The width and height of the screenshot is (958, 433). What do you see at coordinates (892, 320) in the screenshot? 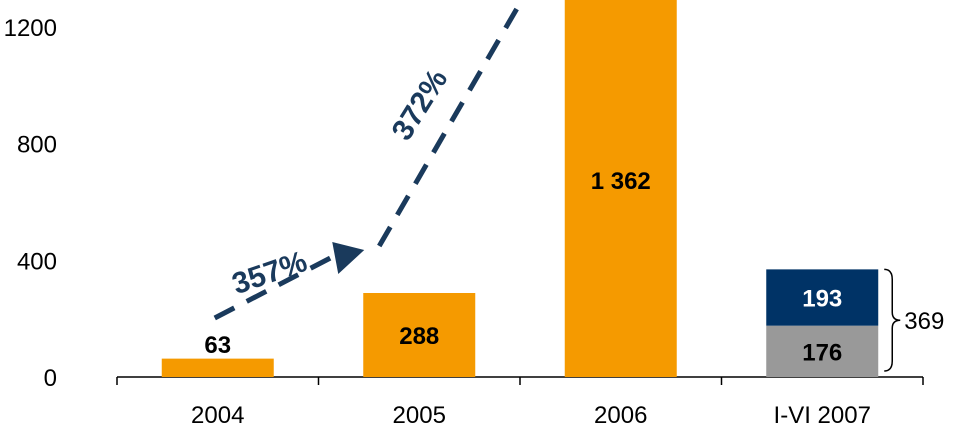
I see `brace` at bounding box center [892, 320].